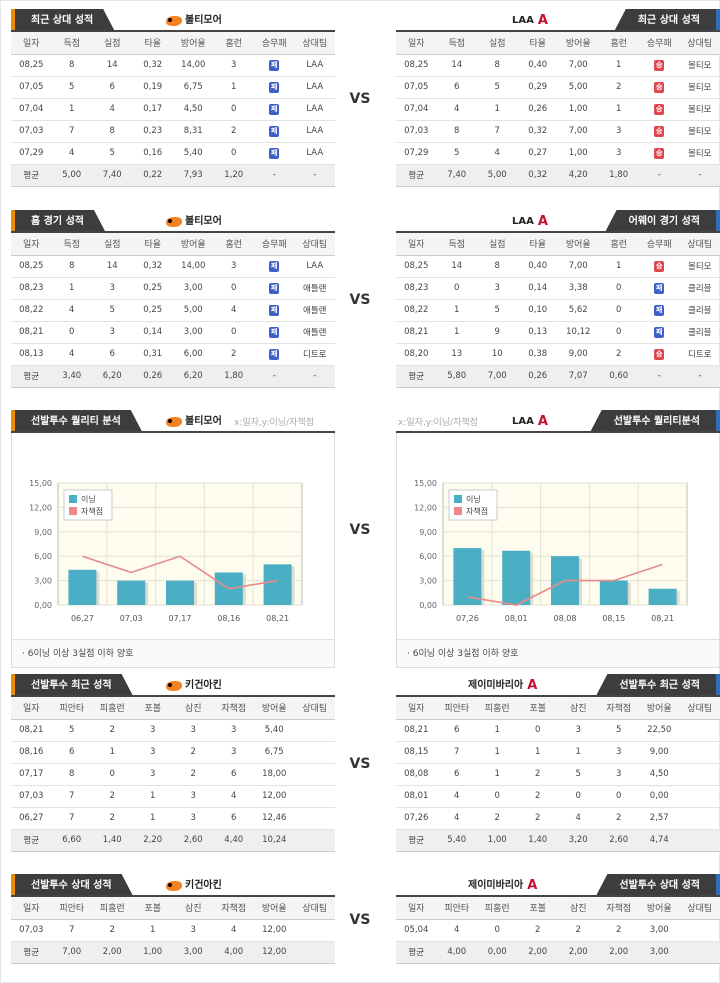  I want to click on table-cell: 0,13, so click(537, 332).